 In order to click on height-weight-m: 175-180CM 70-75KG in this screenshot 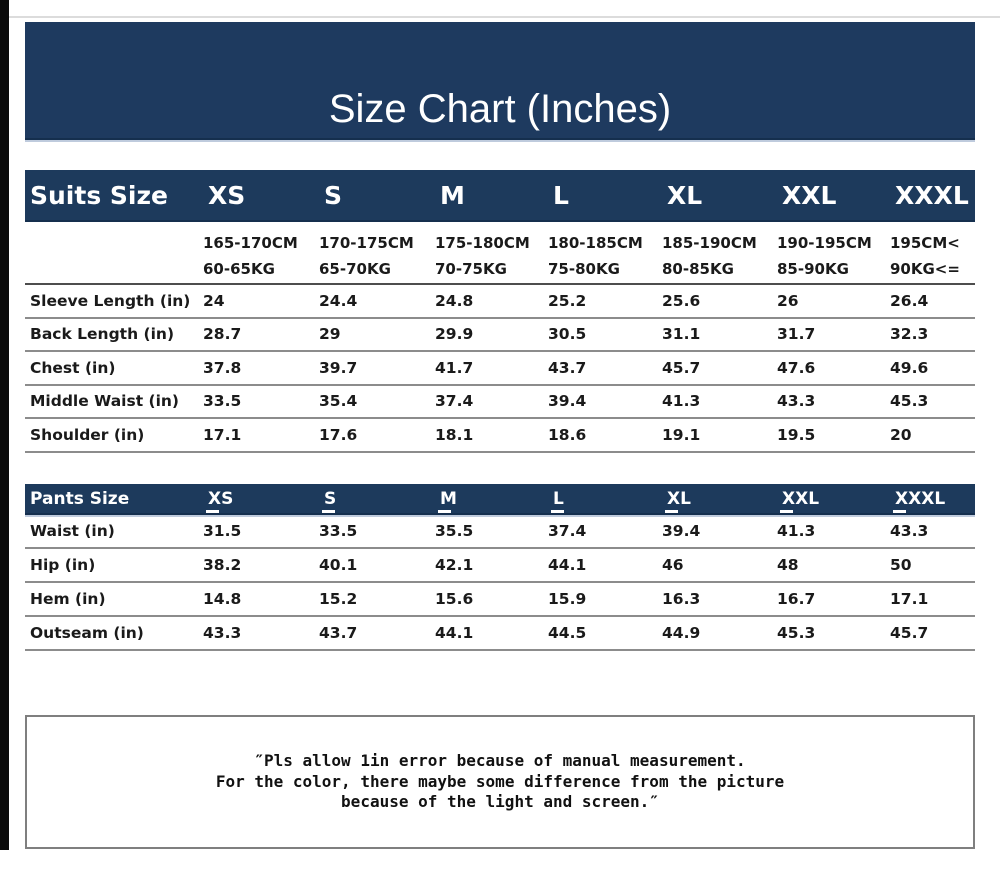, I will do `click(491, 256)`.